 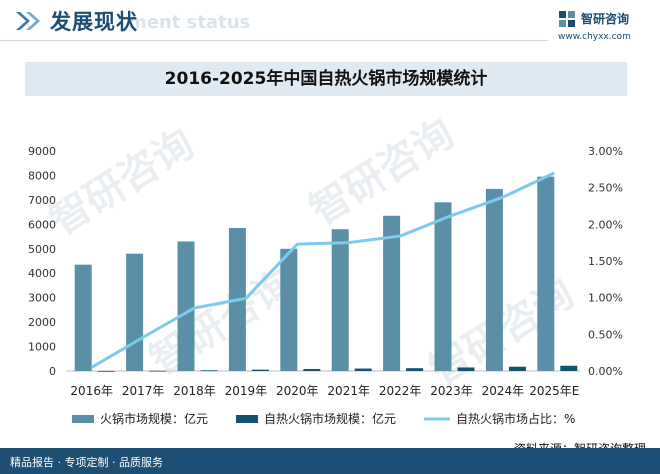 What do you see at coordinates (594, 37) in the screenshot?
I see `brand-url: www.chyxx.com` at bounding box center [594, 37].